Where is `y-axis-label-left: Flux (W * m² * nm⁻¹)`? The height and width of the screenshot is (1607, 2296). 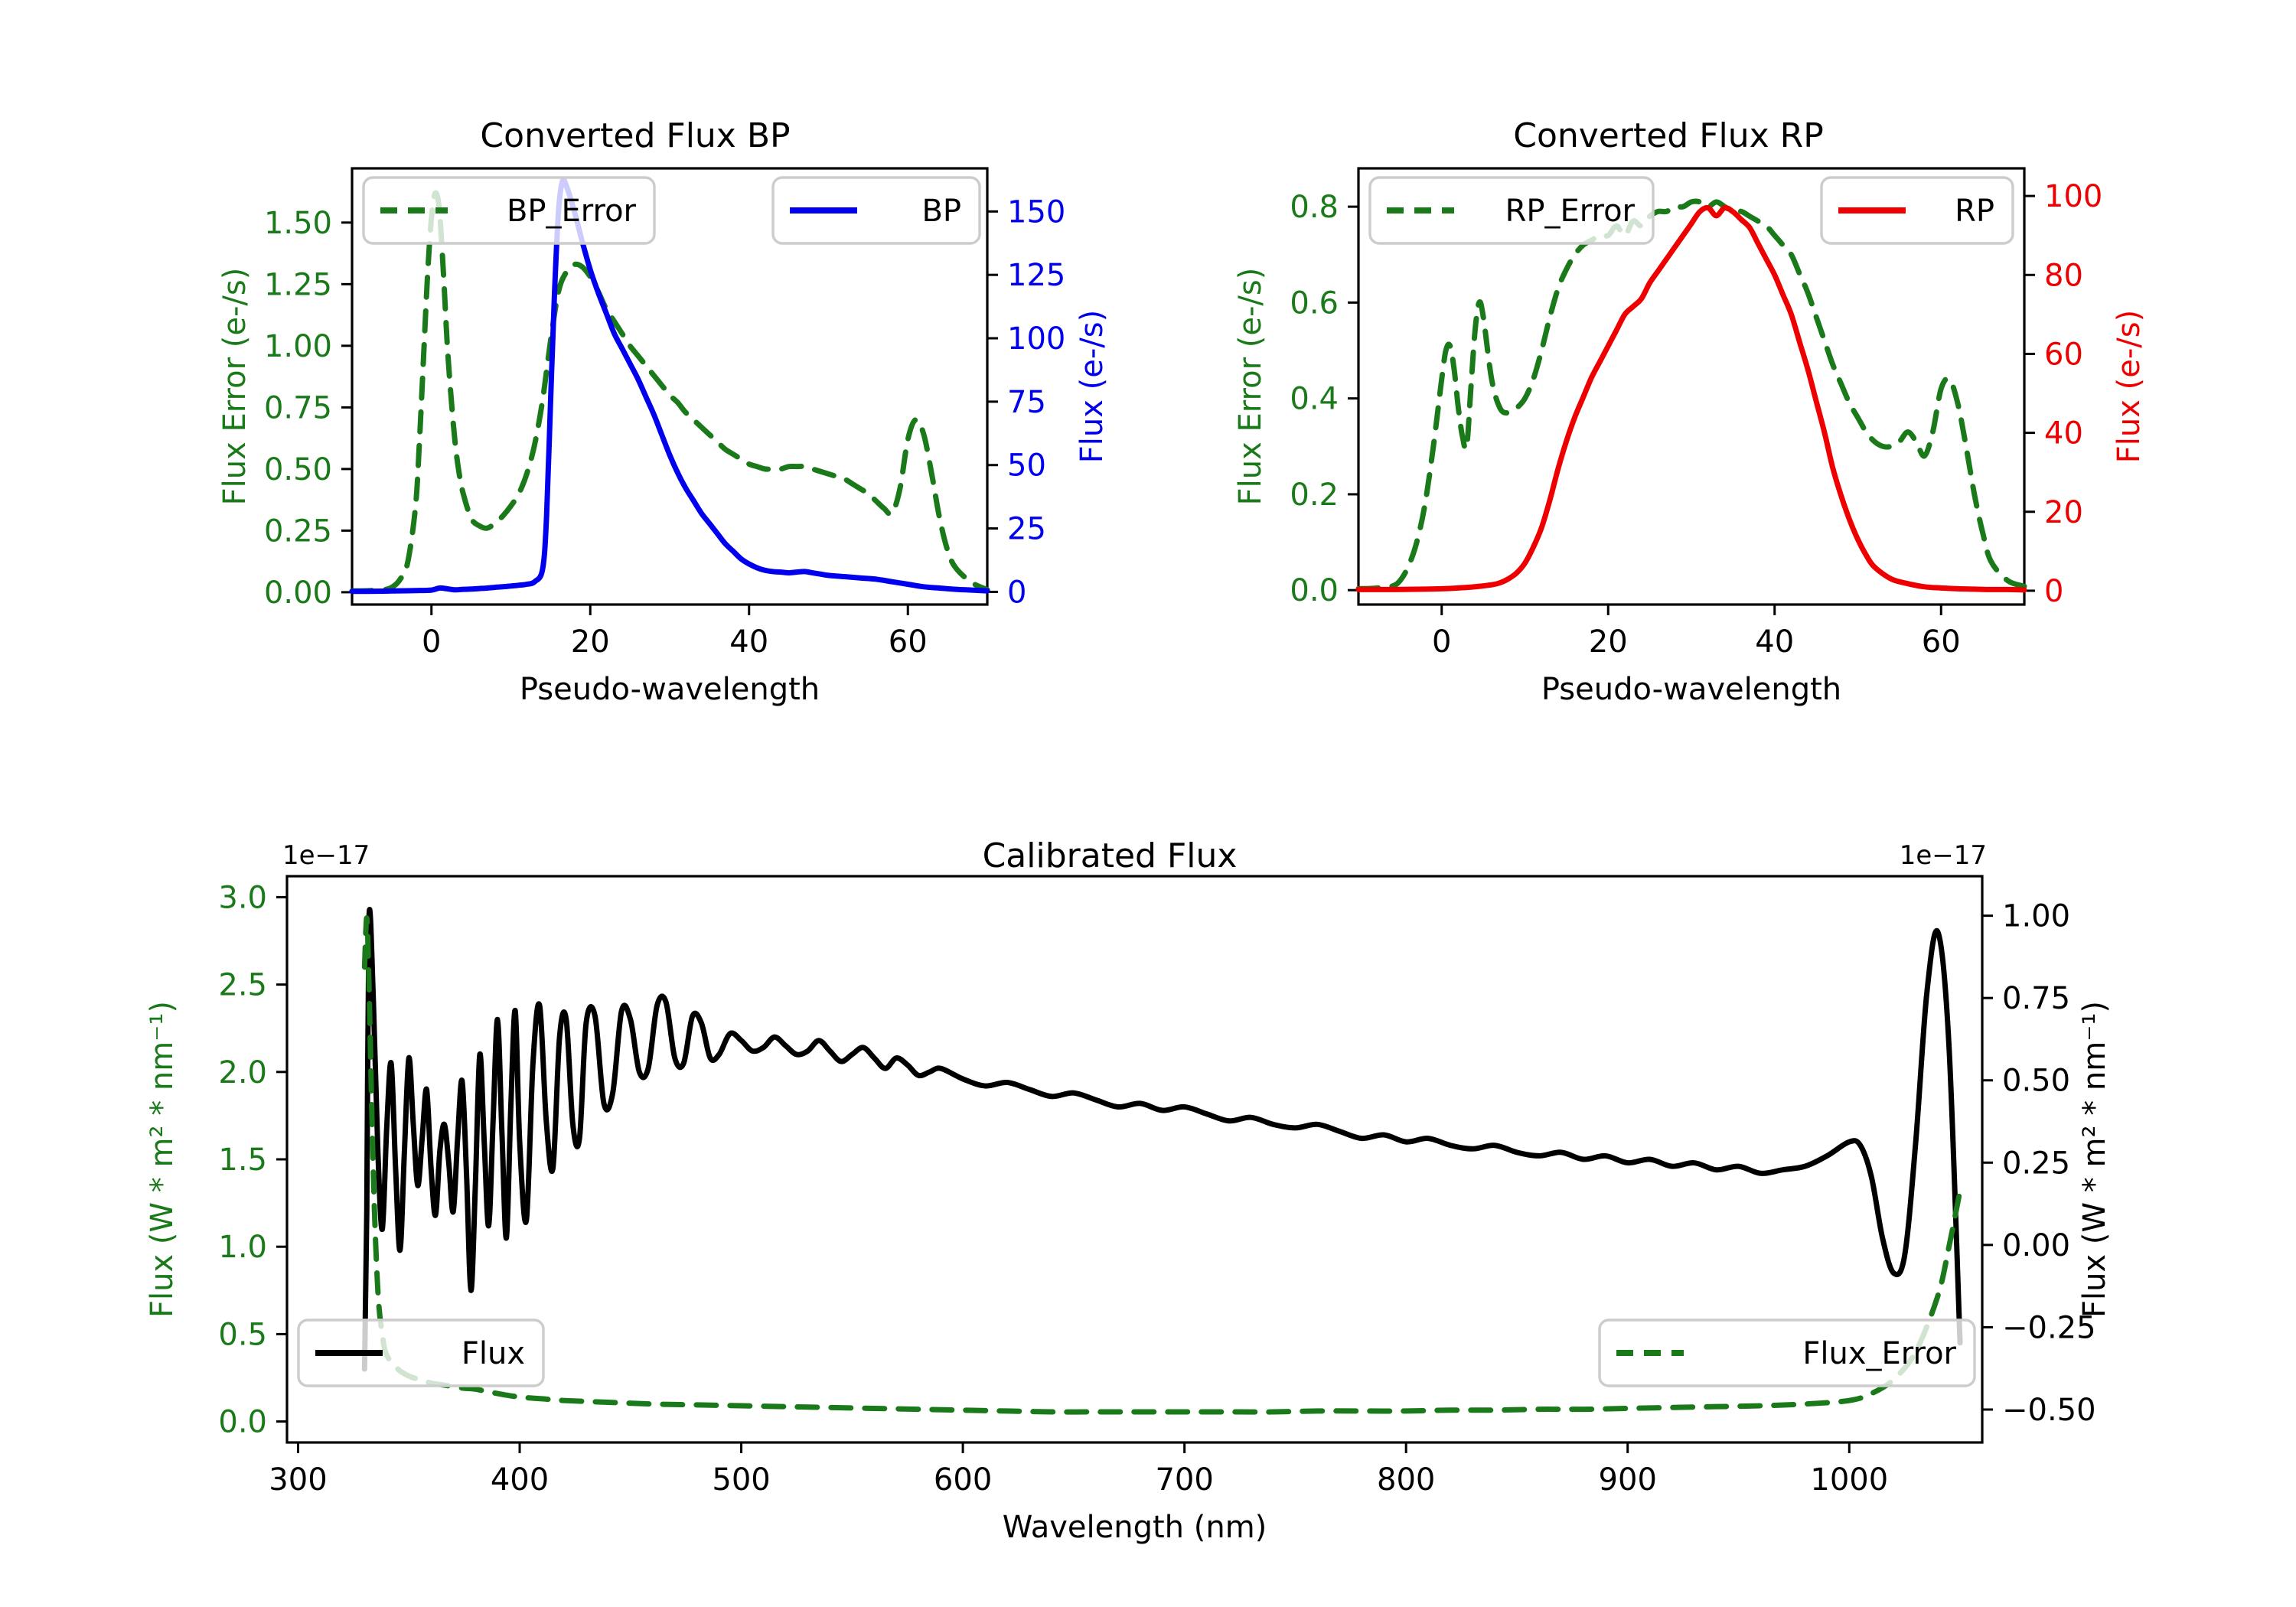
y-axis-label-left: Flux (W * m² * nm⁻¹) is located at coordinates (162, 1159).